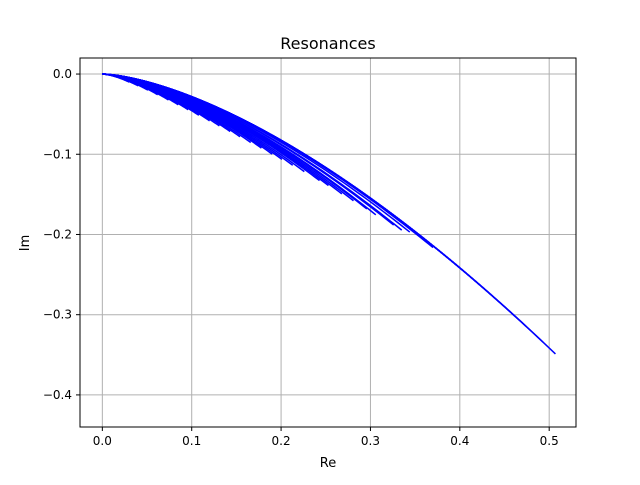  Describe the element at coordinates (370, 441) in the screenshot. I see `x-tick-label: 0.3` at that location.